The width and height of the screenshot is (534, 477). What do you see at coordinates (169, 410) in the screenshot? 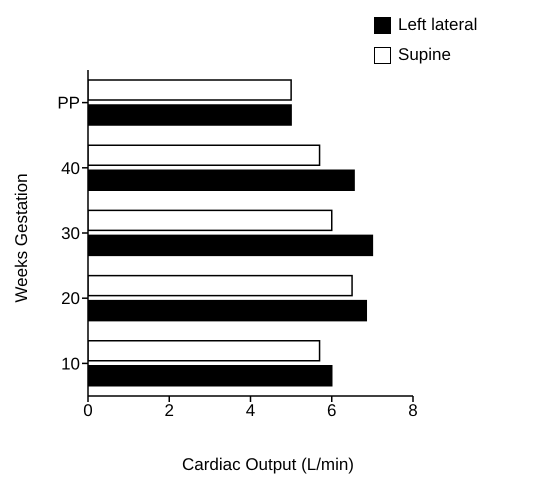
I see `x-tick-label: 2` at bounding box center [169, 410].